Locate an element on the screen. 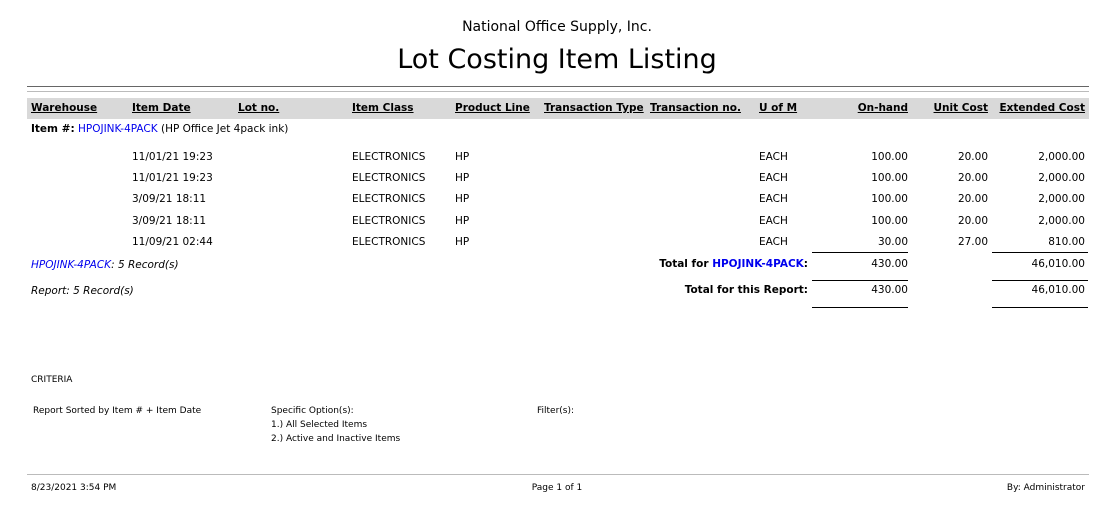 The width and height of the screenshot is (1114, 518). group-total-label: Total for HPOJINK-4PACK: is located at coordinates (684, 264).